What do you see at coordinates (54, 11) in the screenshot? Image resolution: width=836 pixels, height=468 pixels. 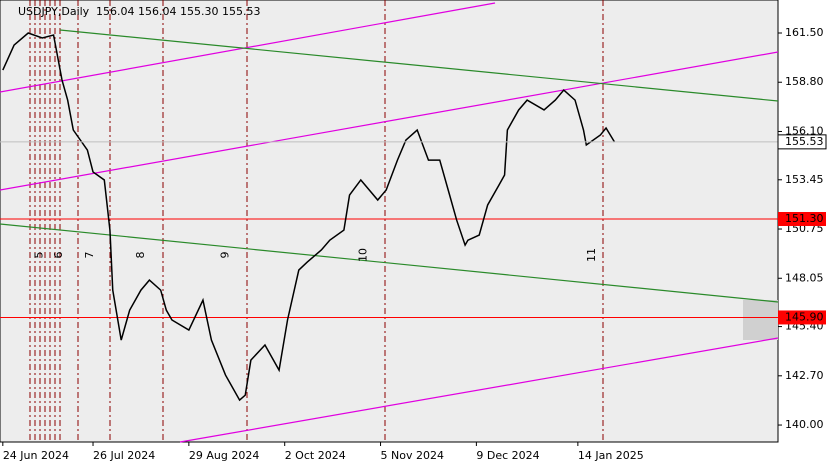 I see `chart-title: USDJPY,Daily` at bounding box center [54, 11].